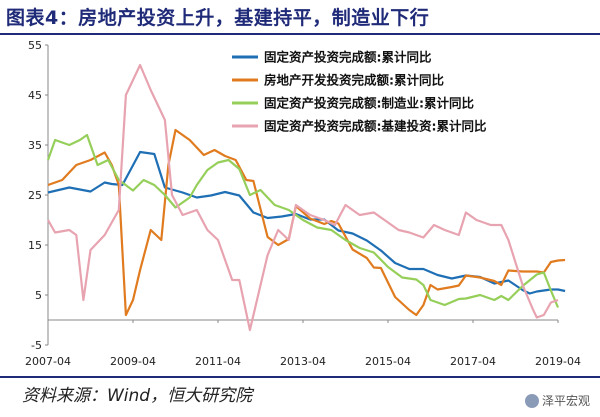  What do you see at coordinates (35, 195) in the screenshot?
I see `y-tick-label: 25` at bounding box center [35, 195].